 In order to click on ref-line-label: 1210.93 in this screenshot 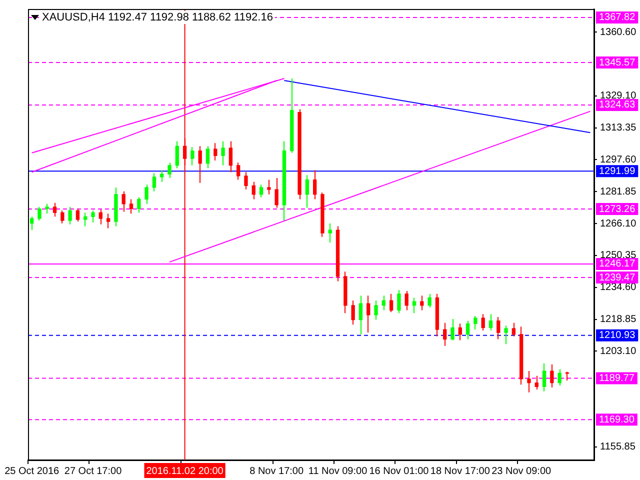, I will do `click(617, 336)`.